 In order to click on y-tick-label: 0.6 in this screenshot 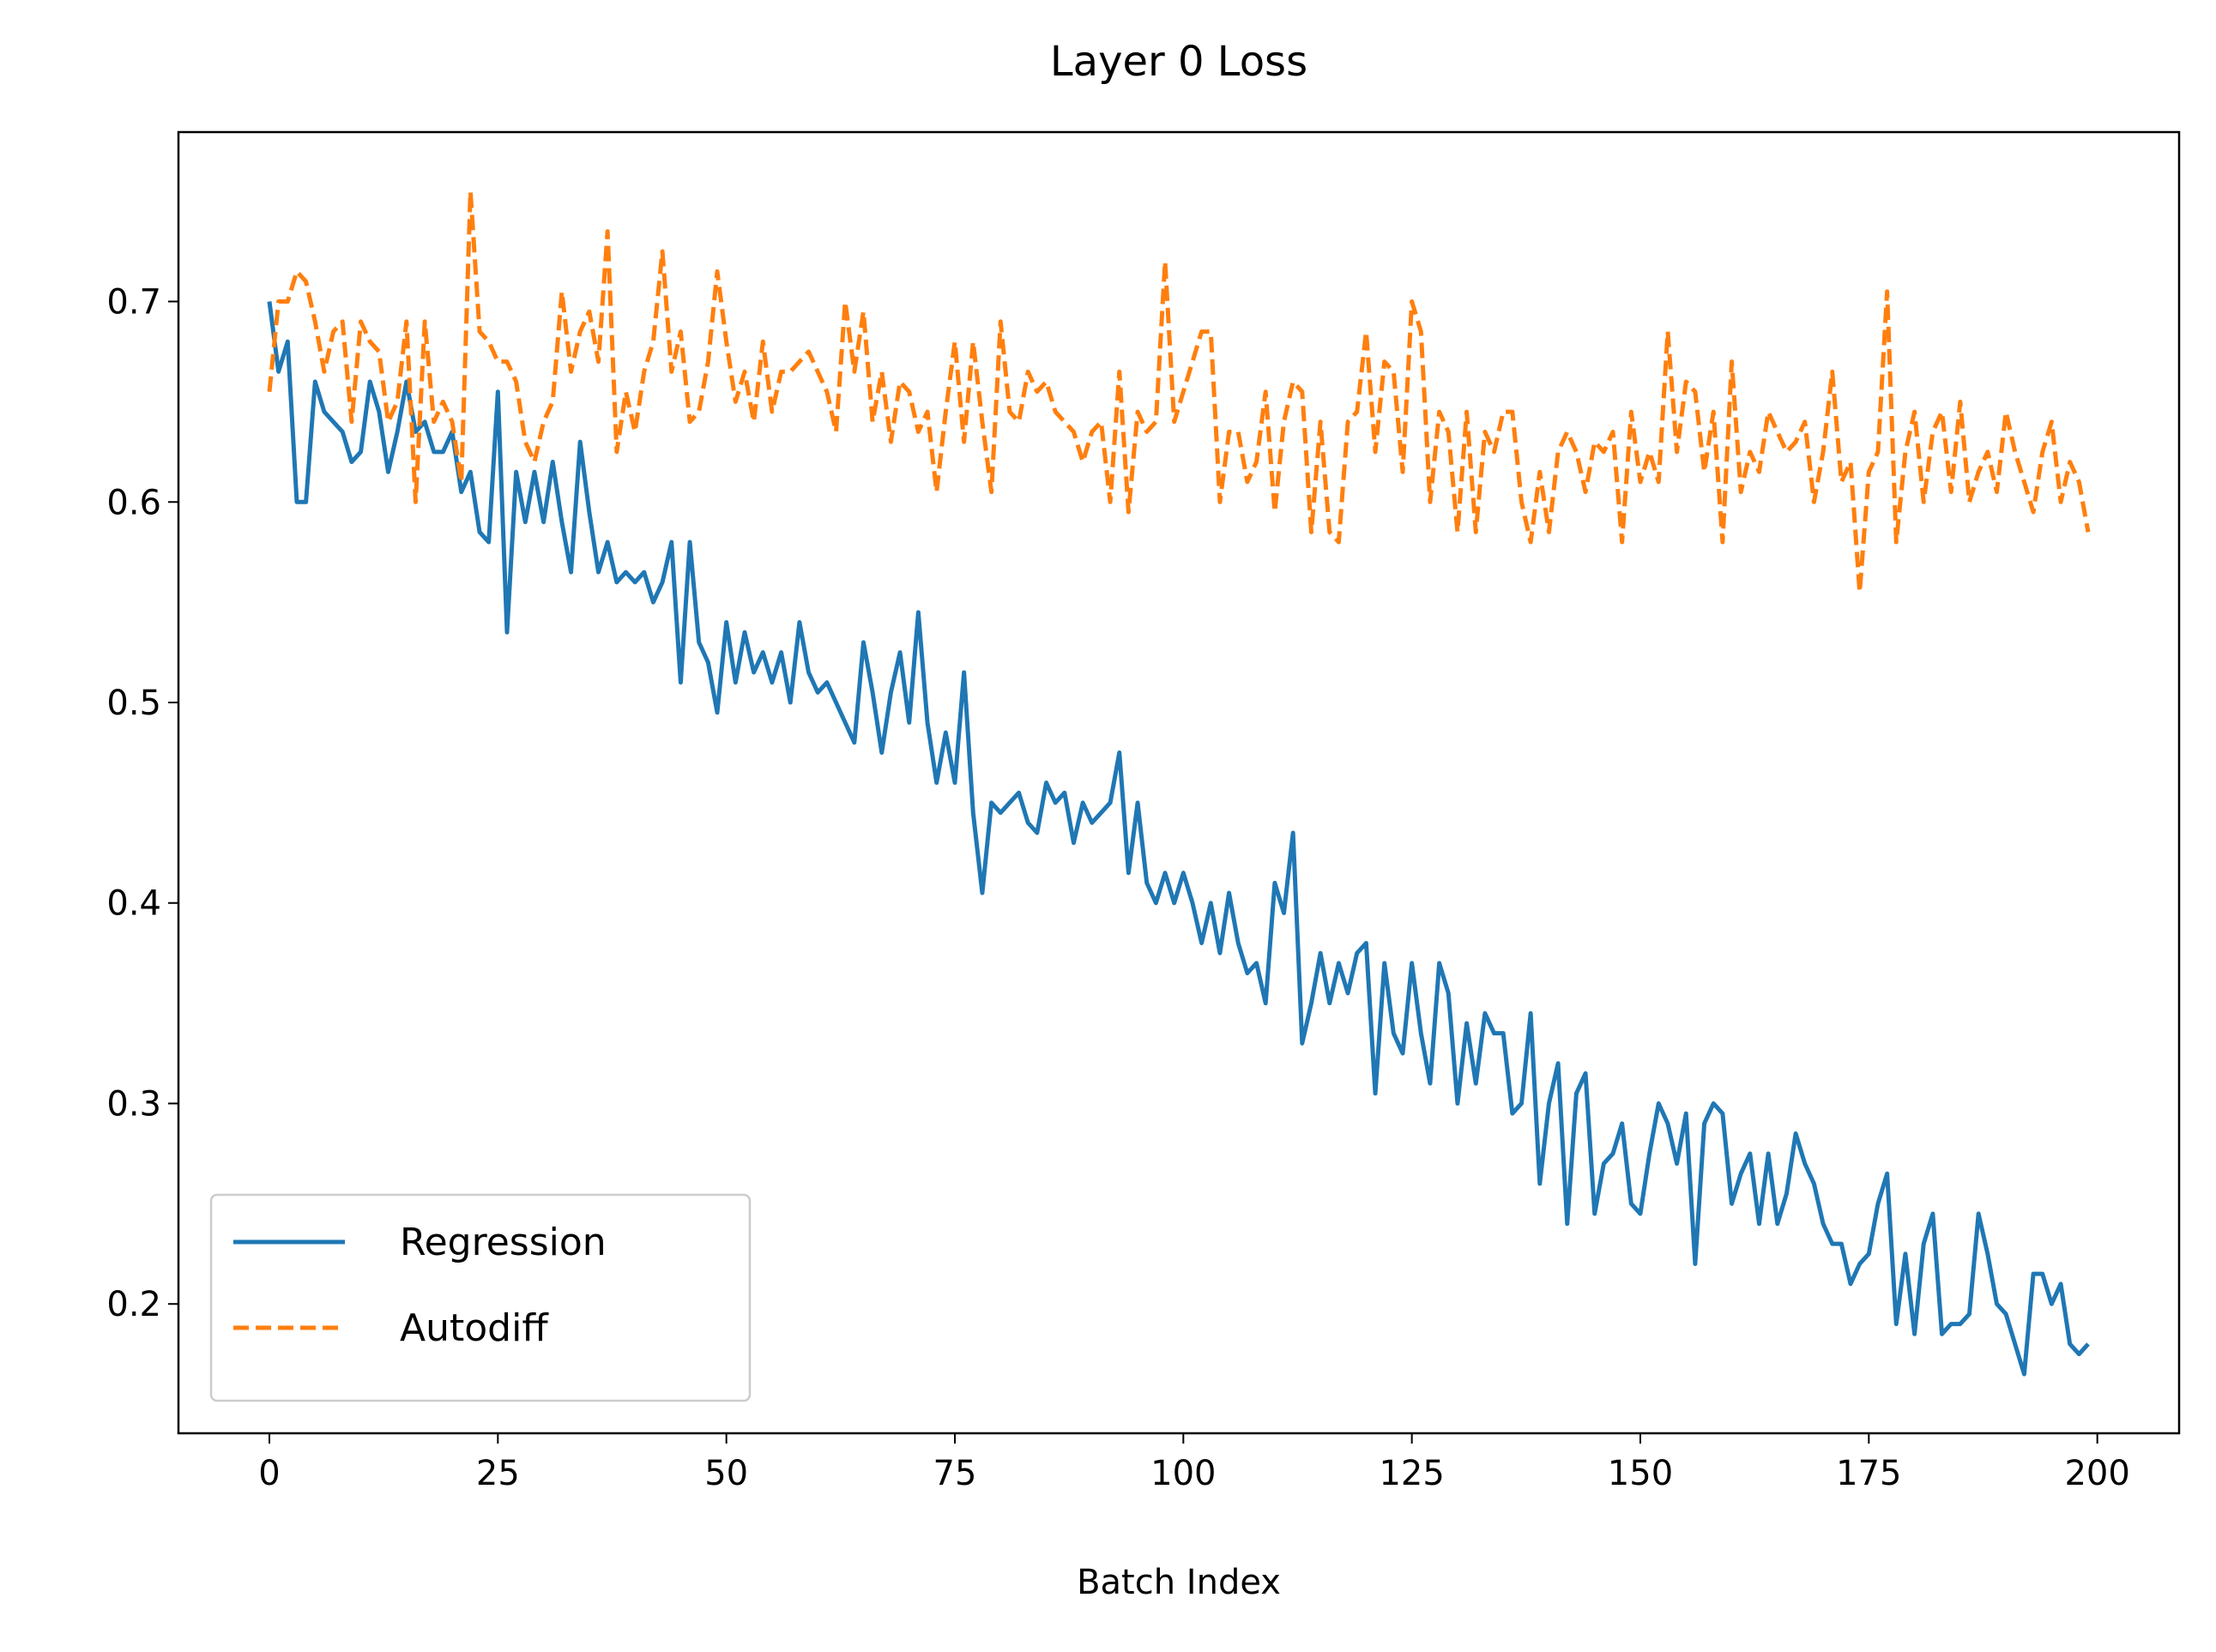, I will do `click(133, 502)`.